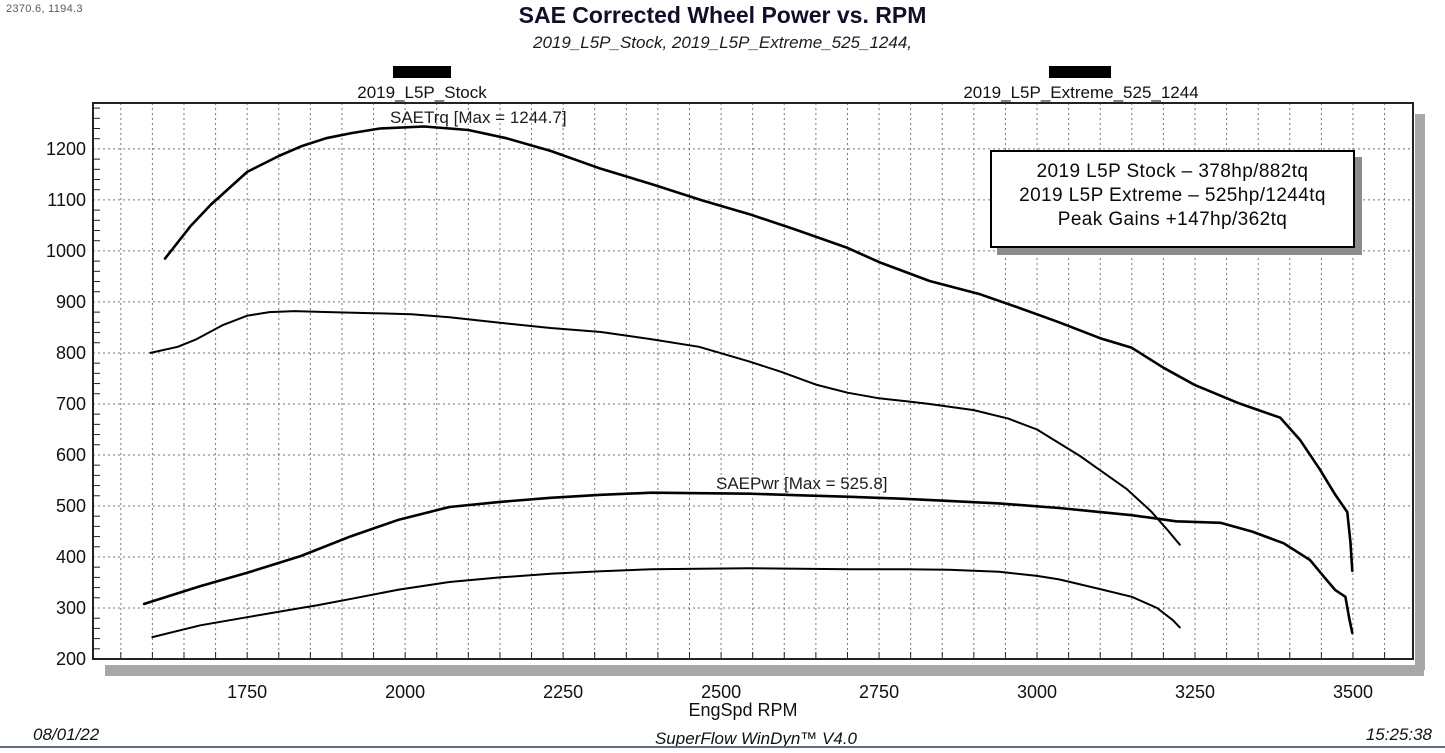  Describe the element at coordinates (44, 9) in the screenshot. I see `cursor-readout: 2370.6, 1194.3` at that location.